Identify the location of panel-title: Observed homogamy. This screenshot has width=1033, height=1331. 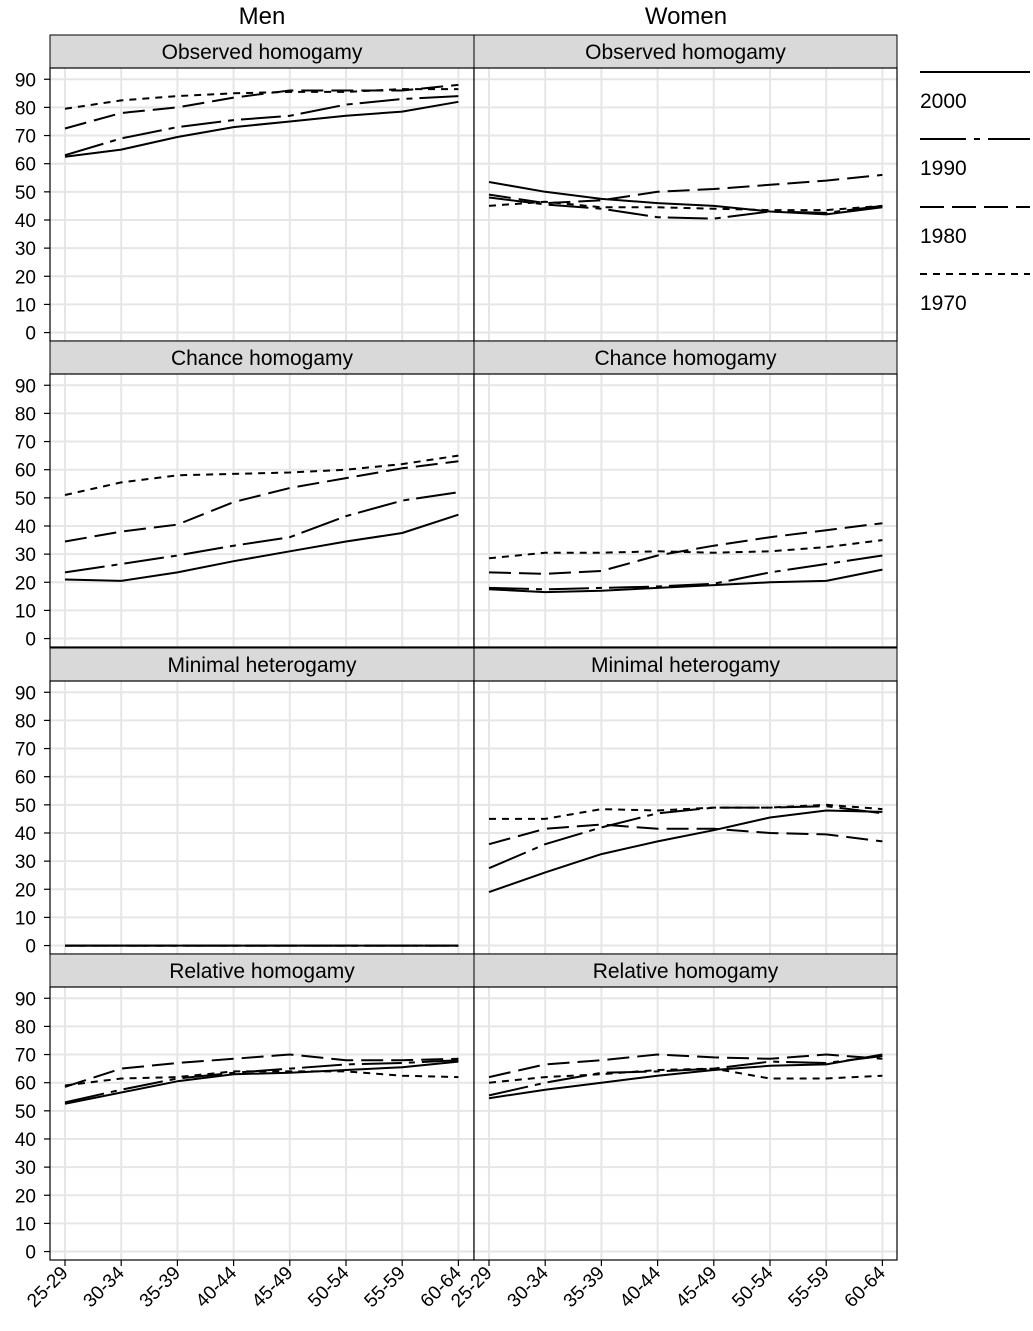
(685, 52).